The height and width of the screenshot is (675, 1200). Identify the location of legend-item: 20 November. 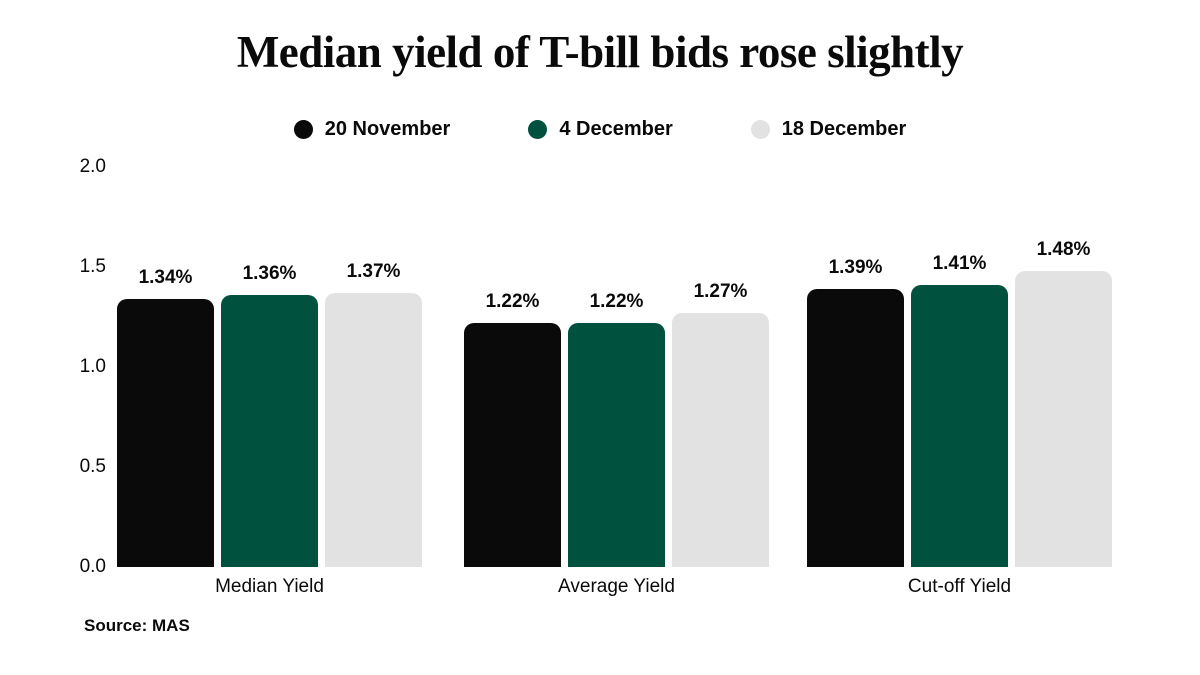
(372, 129).